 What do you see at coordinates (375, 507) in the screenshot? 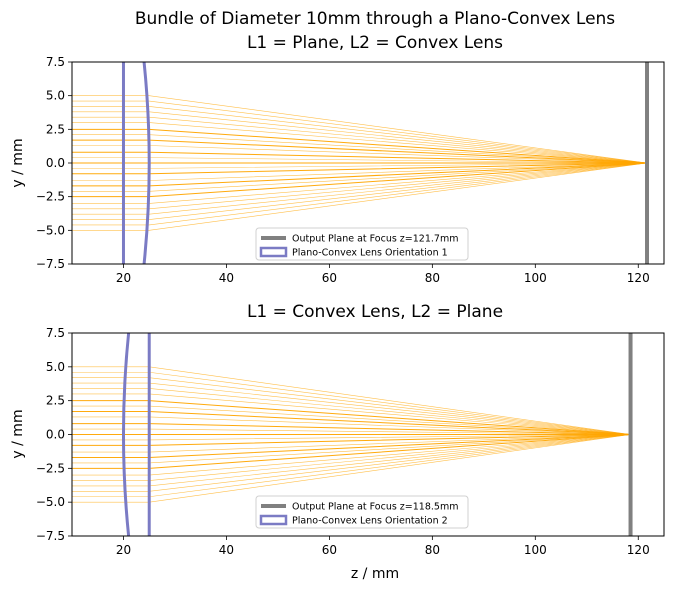
I see `legend-label: Output Plane at Focus z=118.5mm` at bounding box center [375, 507].